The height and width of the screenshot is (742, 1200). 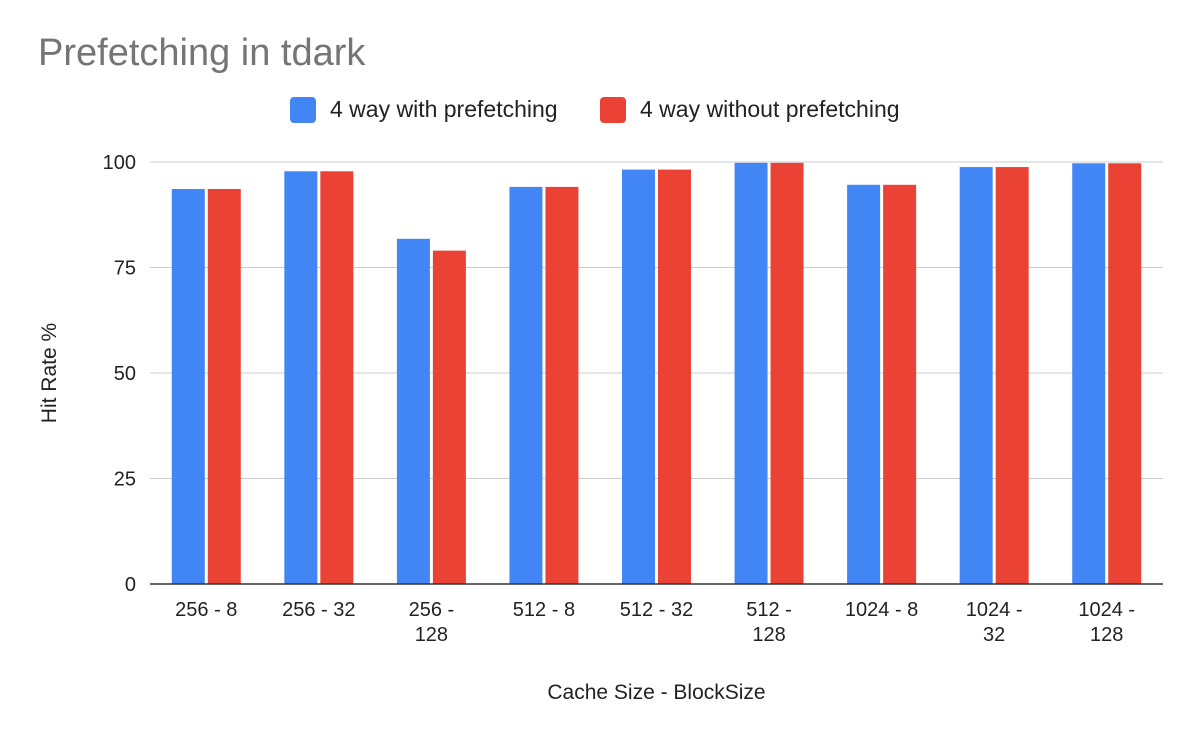 I want to click on legend-swatch-without-prefetching, so click(x=613, y=109).